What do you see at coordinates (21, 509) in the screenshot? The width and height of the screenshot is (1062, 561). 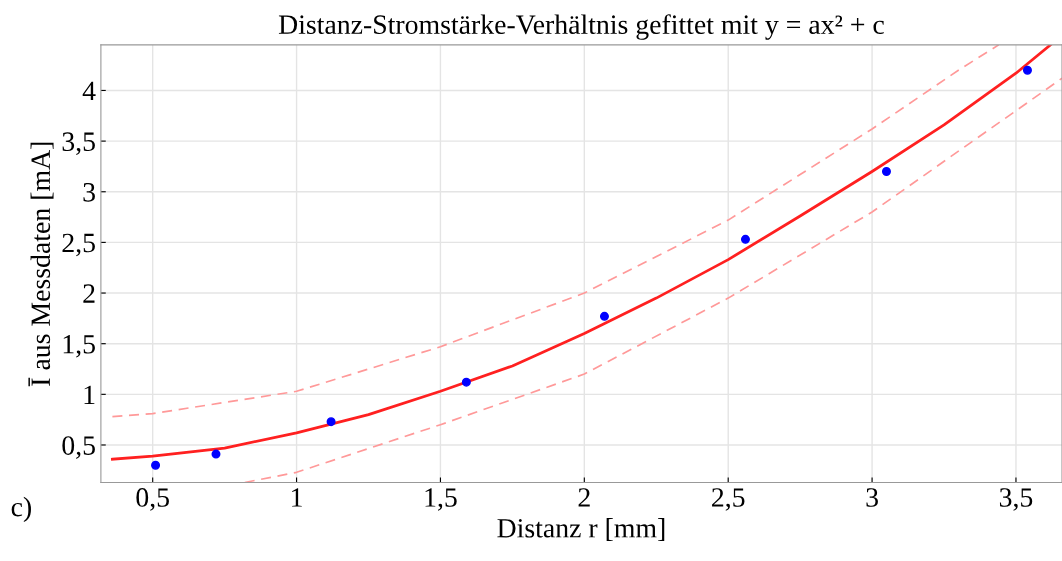 I see `text: c)` at bounding box center [21, 509].